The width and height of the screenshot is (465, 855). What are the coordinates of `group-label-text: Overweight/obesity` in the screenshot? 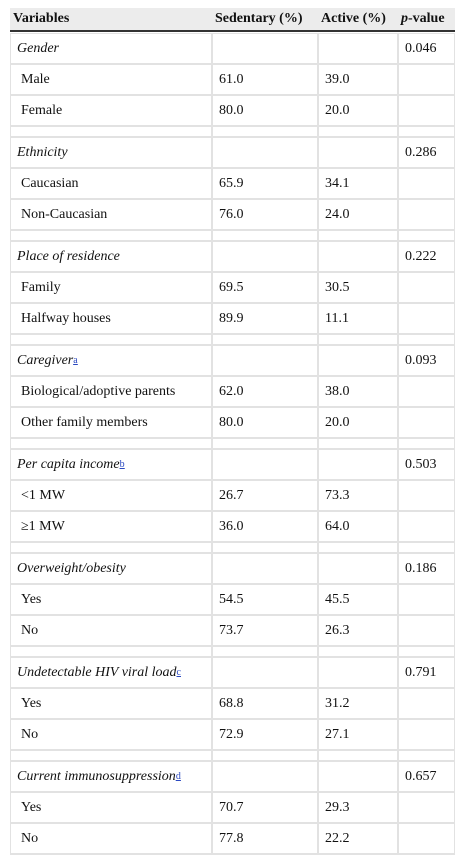 It's located at (71, 568).